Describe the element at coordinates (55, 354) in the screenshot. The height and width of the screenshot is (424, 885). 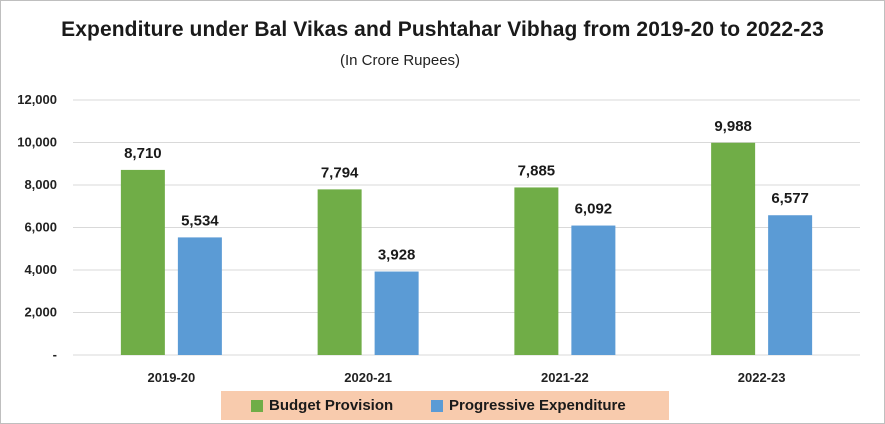
I see `y-tick-label: -` at that location.